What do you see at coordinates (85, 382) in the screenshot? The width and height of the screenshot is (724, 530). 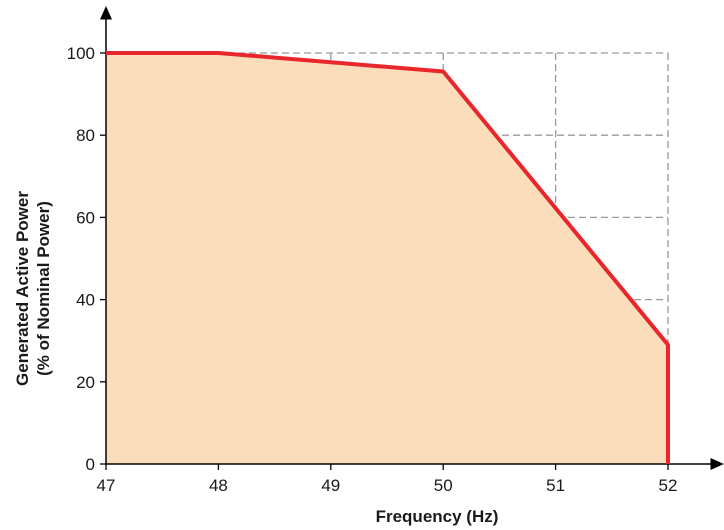 I see `y-tick-label: 20` at bounding box center [85, 382].